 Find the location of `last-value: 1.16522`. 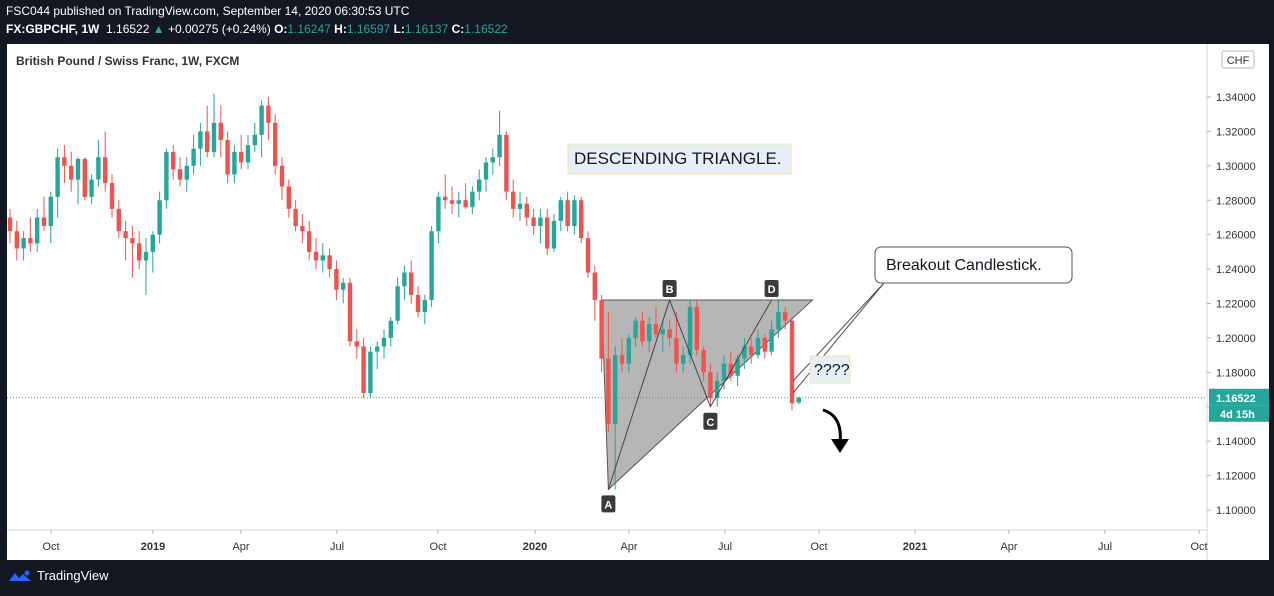

last-value: 1.16522 is located at coordinates (128, 29).